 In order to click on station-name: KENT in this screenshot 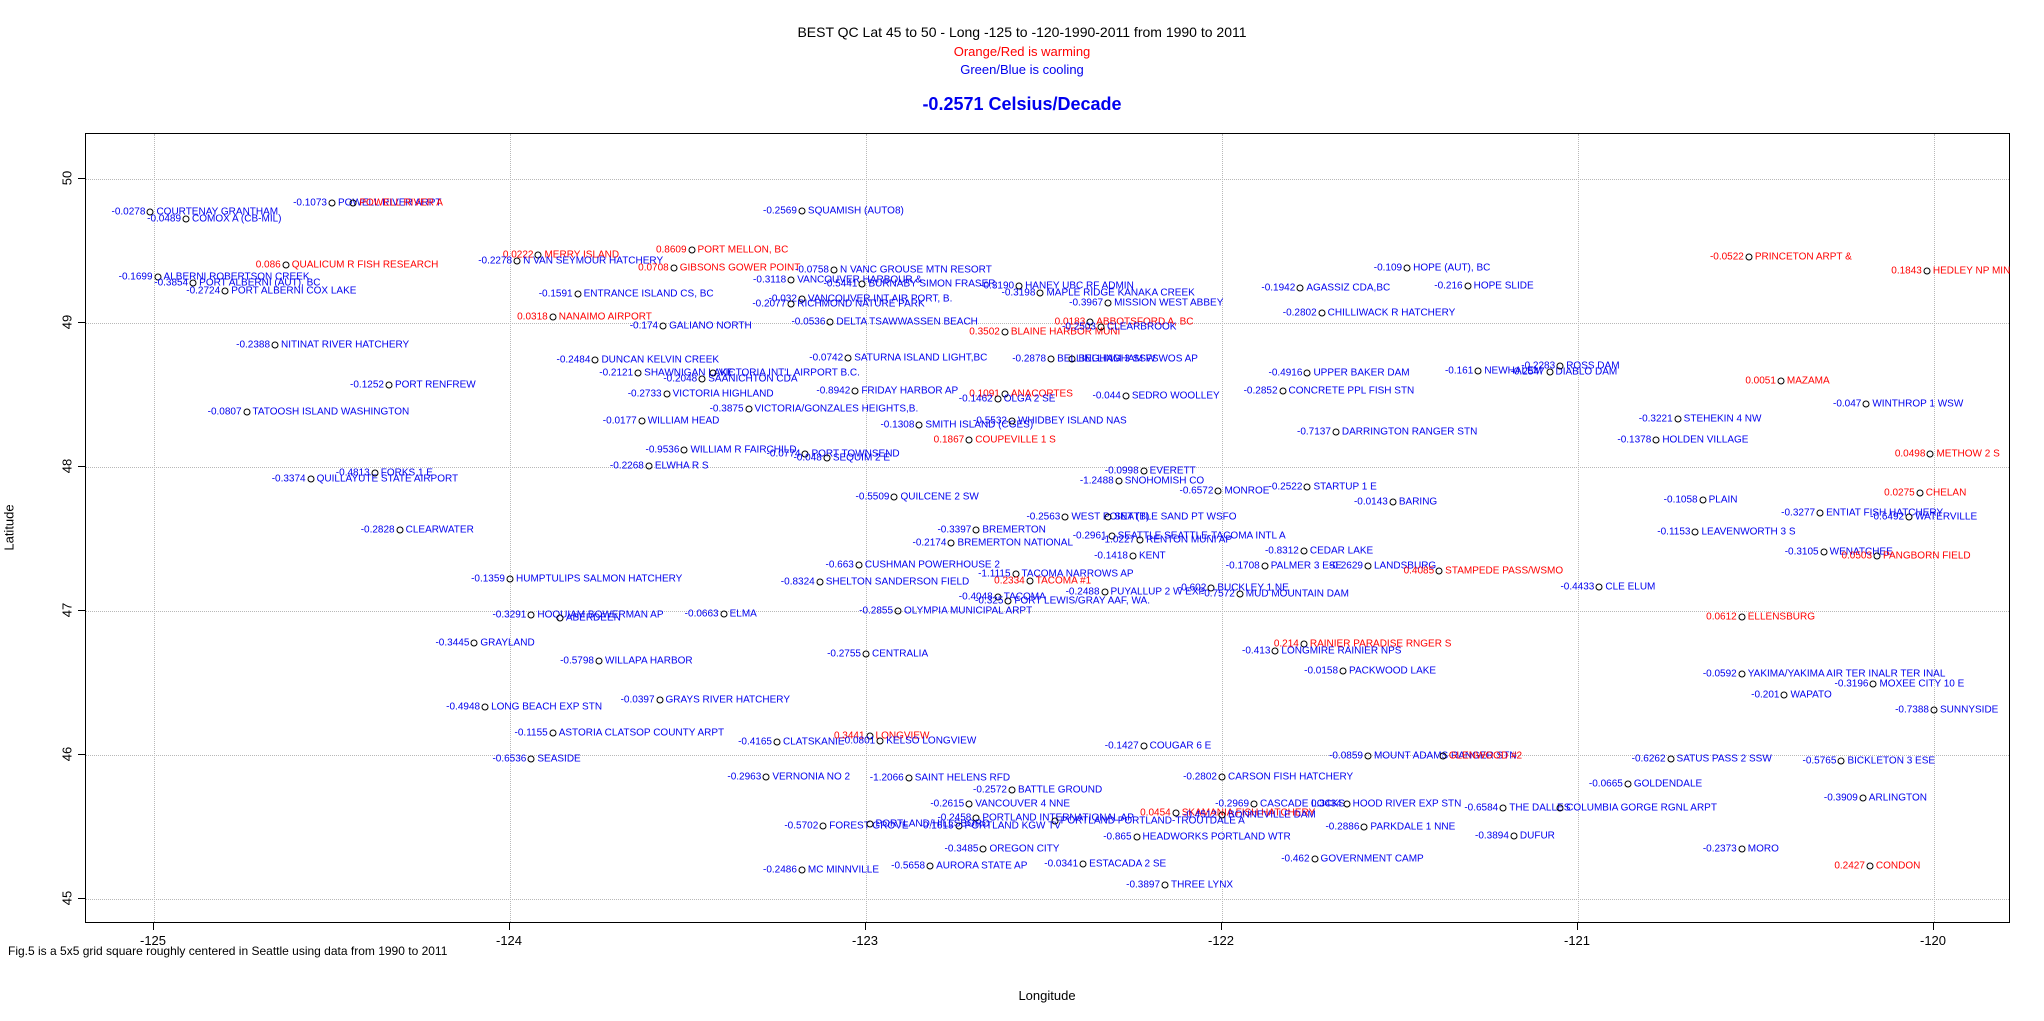, I will do `click(1152, 556)`.